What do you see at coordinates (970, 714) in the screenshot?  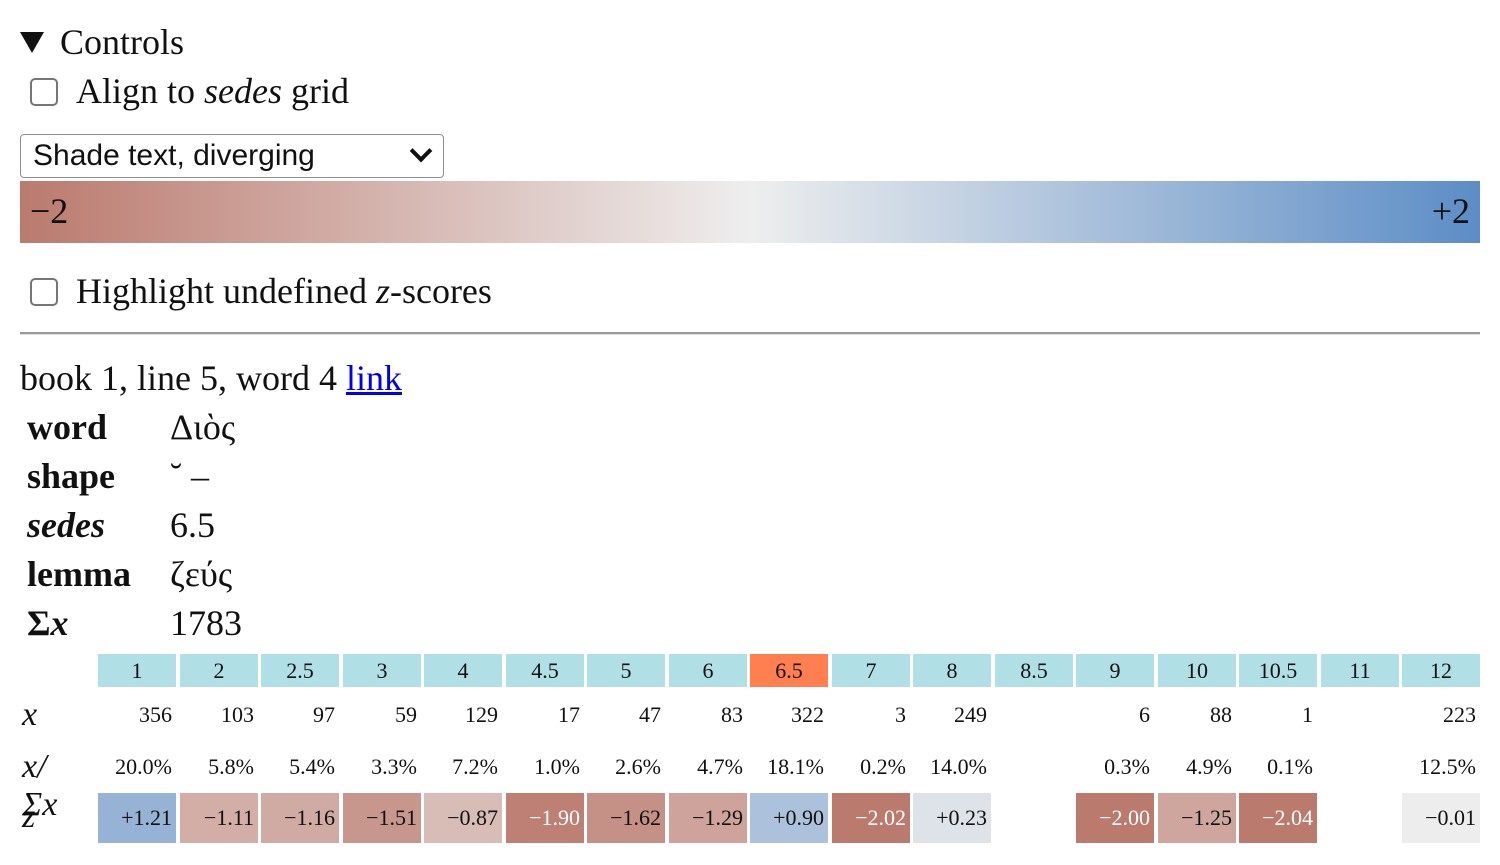 I see `count-cell: 249` at bounding box center [970, 714].